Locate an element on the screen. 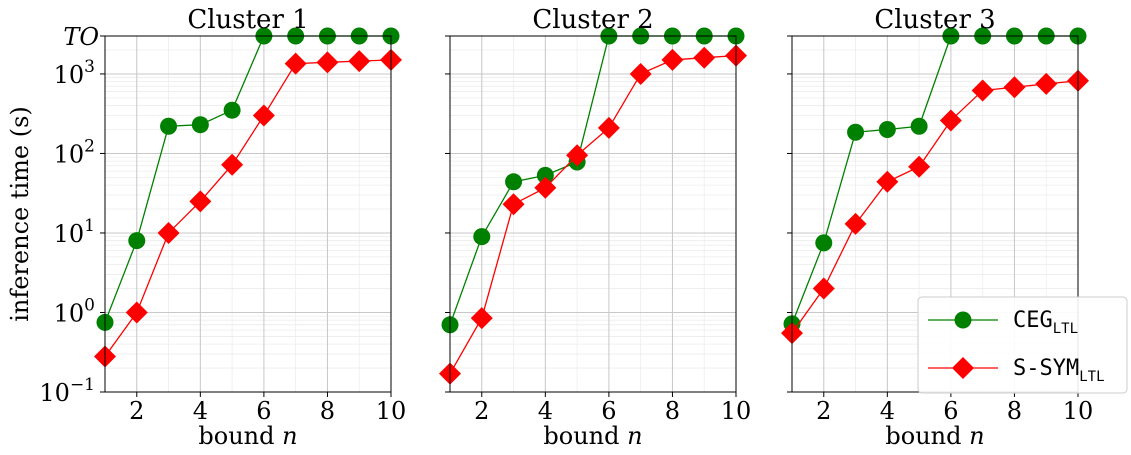  y-tick-label: 10⁰ is located at coordinates (74, 311).